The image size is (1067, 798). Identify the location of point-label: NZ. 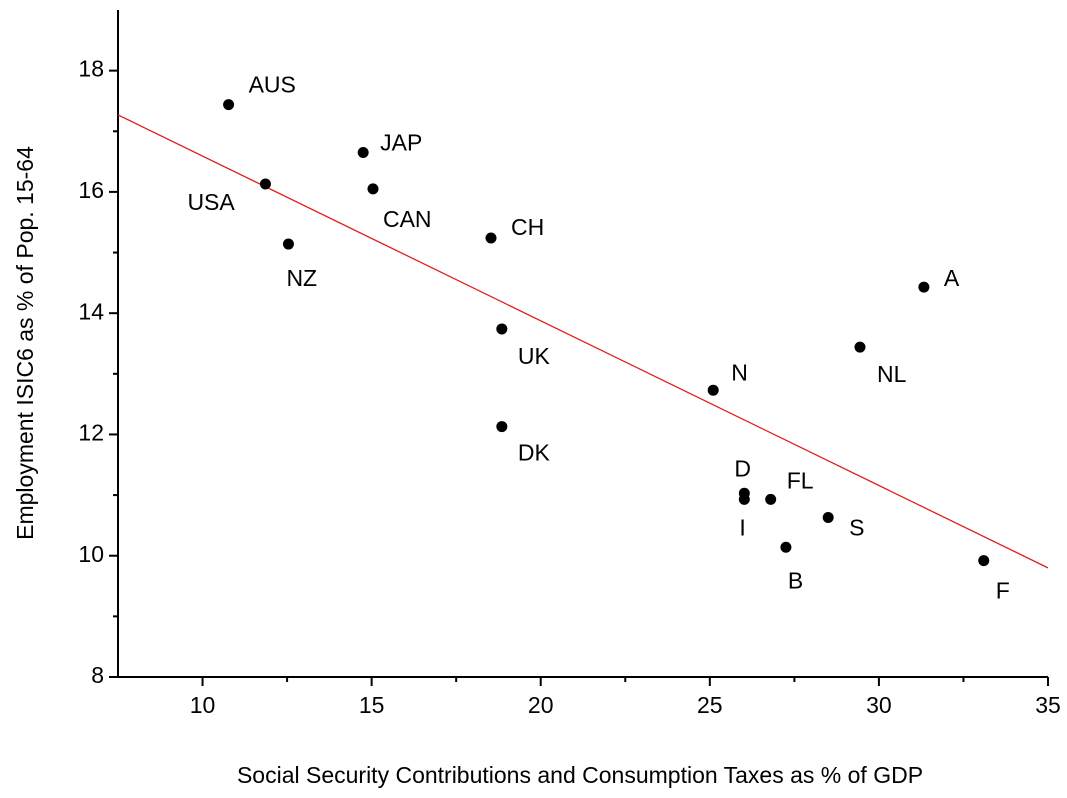
(301, 278).